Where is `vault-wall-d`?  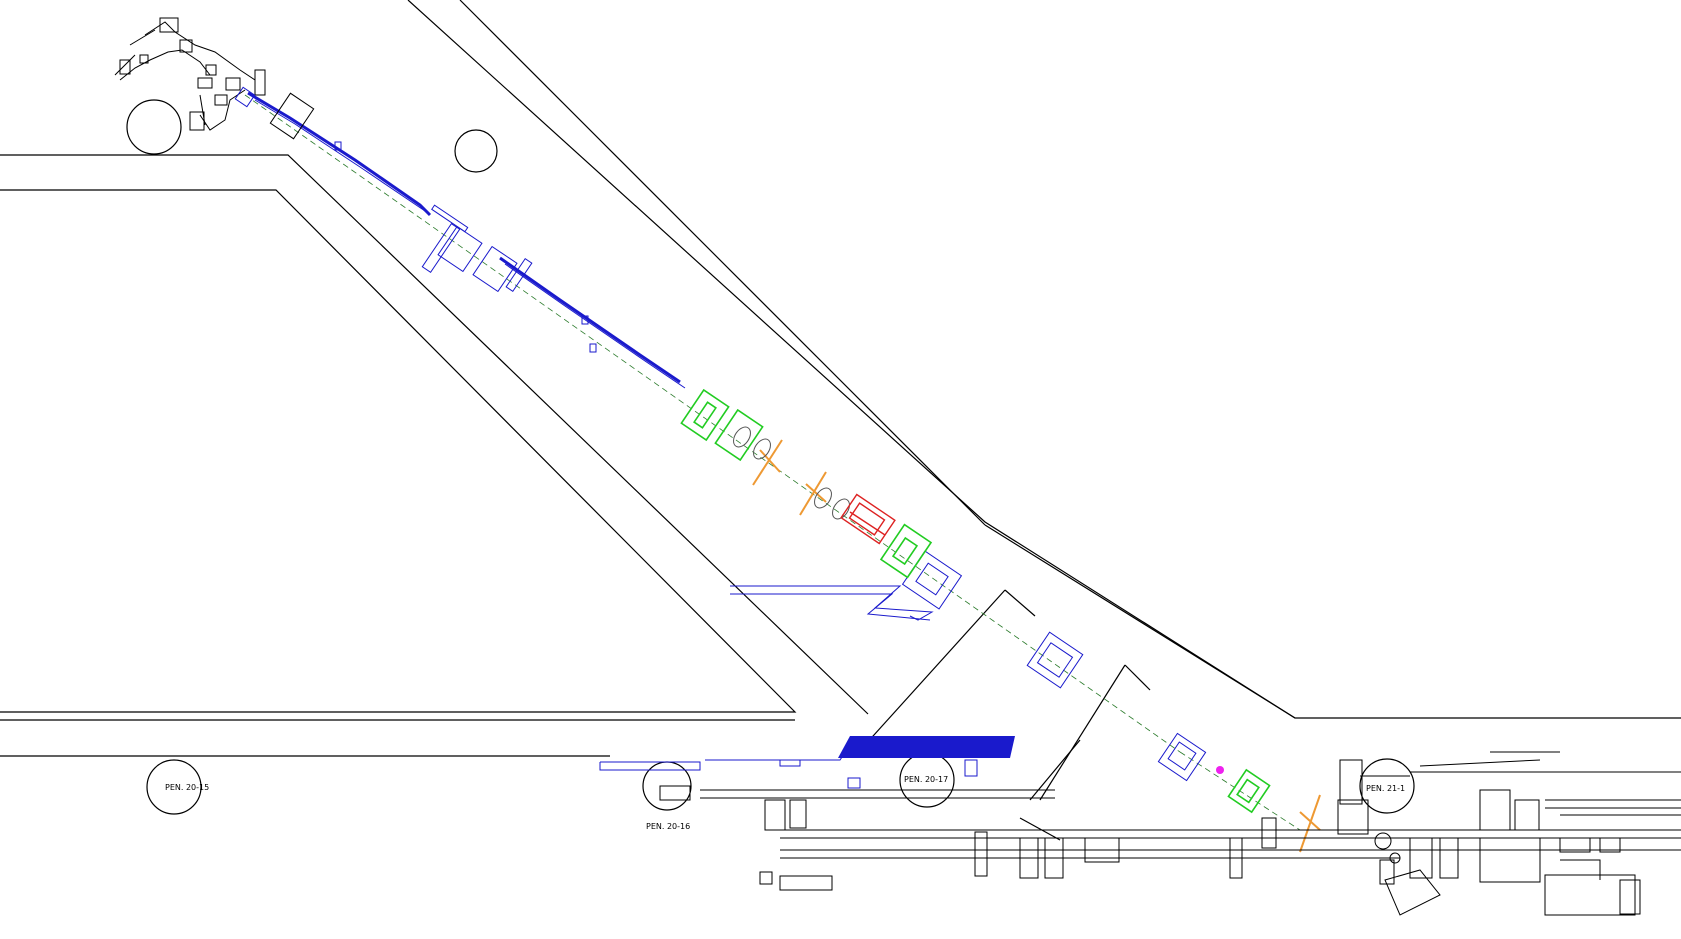 vault-wall-d is located at coordinates (1137, 677).